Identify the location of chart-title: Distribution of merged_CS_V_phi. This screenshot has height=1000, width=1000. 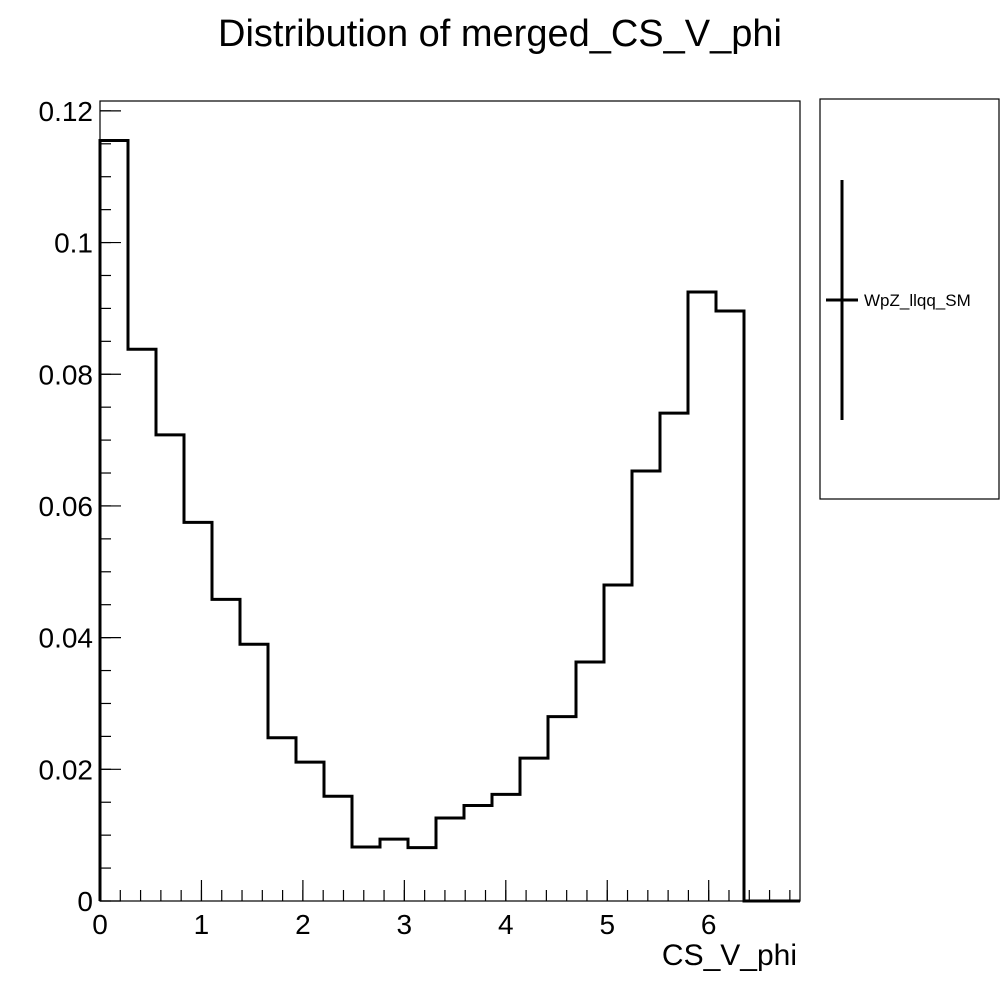
(500, 34).